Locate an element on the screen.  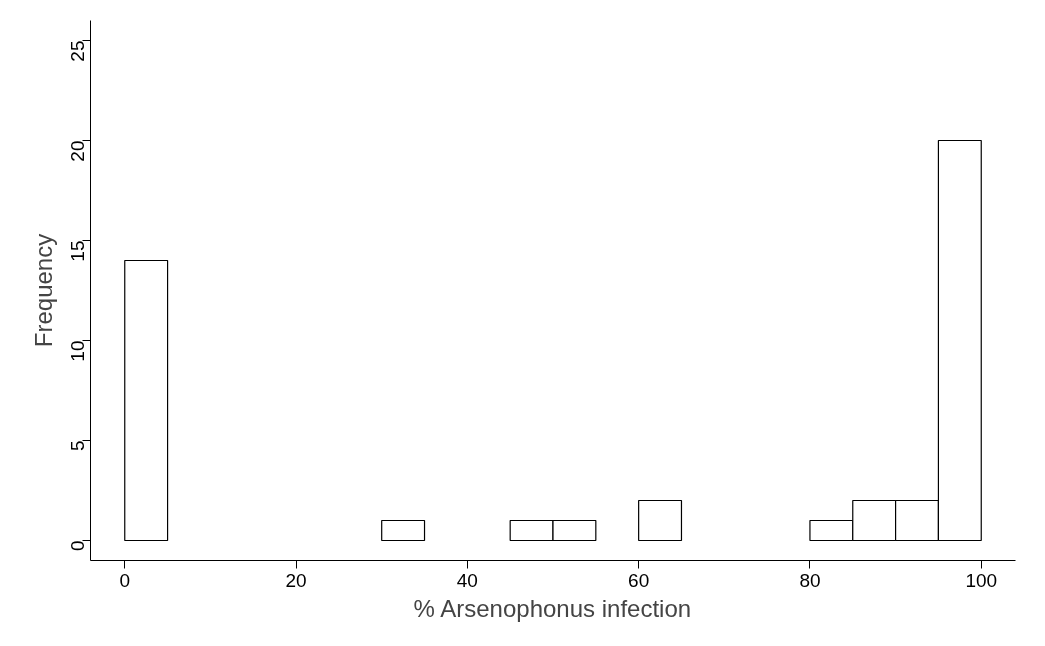
y-tick-label: 20 is located at coordinates (77, 151).